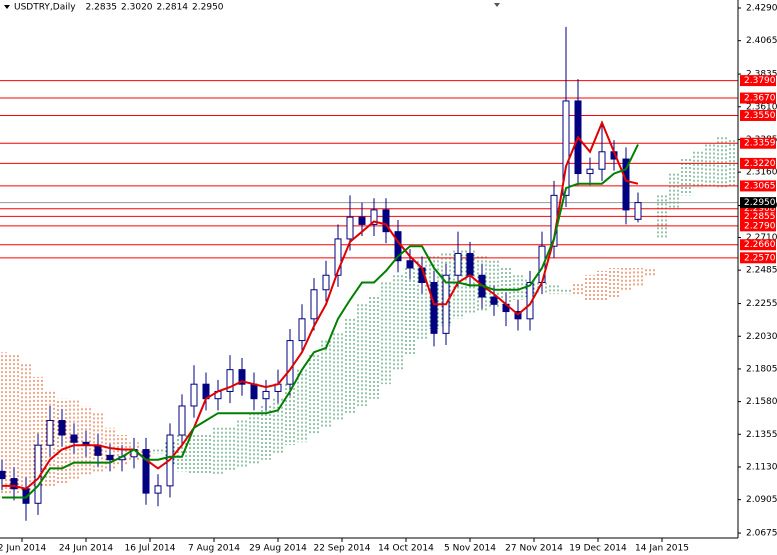 The image size is (777, 555). What do you see at coordinates (761, 534) in the screenshot?
I see `y-tick-label: 2.0675` at bounding box center [761, 534].